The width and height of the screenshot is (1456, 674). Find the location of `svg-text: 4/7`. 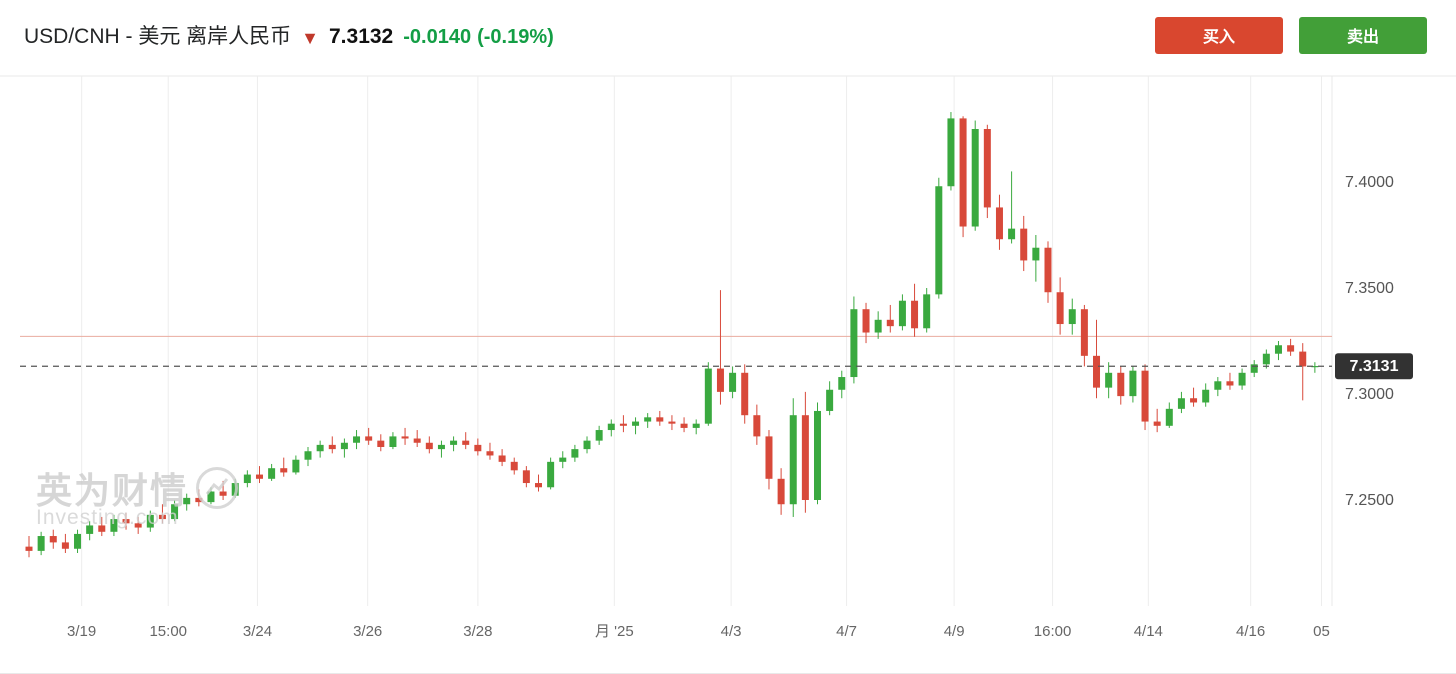

svg-text: 4/7 is located at coordinates (846, 631).